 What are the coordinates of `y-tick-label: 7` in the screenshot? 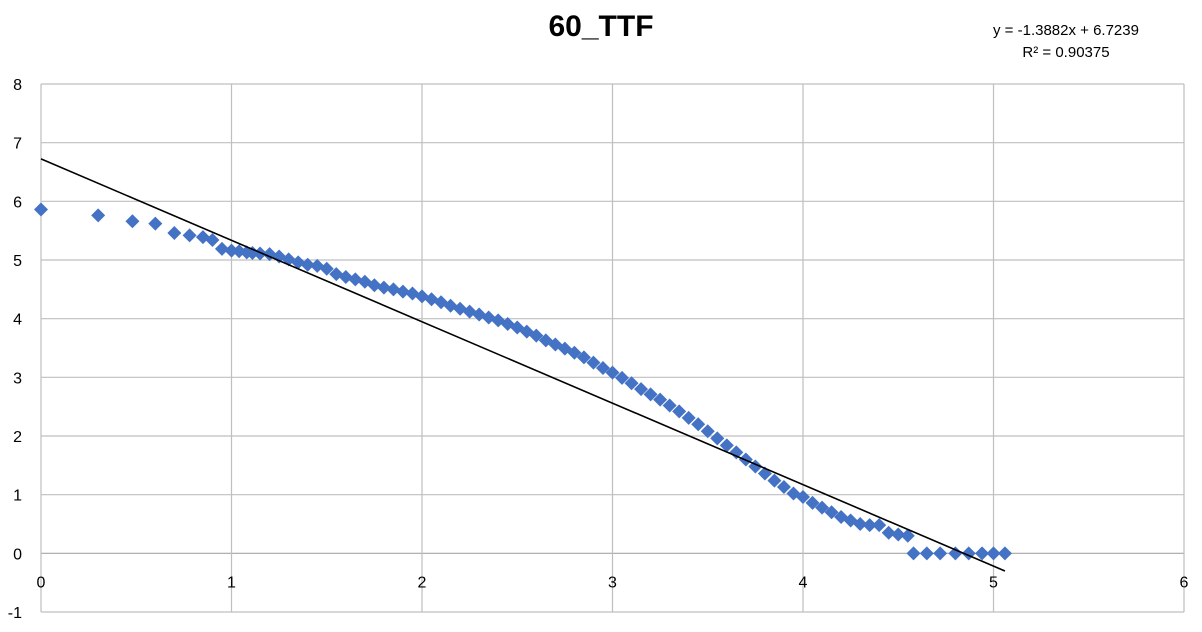 It's located at (17, 144).